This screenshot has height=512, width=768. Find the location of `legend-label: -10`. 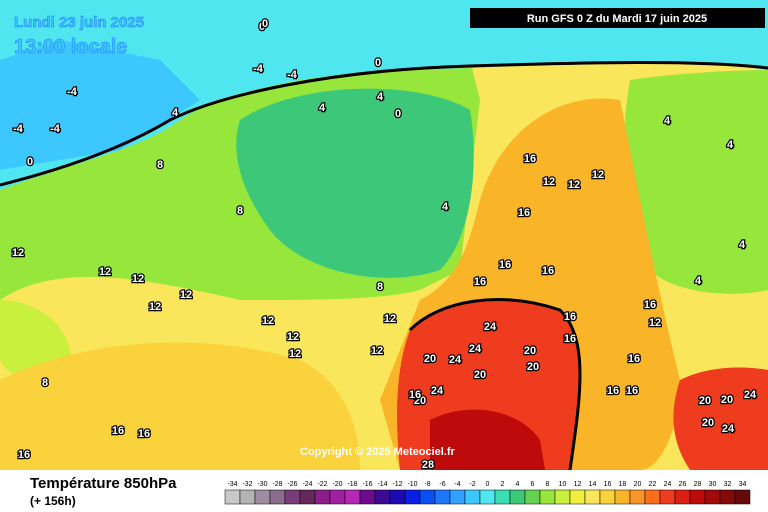

legend-label: -10 is located at coordinates (412, 484).